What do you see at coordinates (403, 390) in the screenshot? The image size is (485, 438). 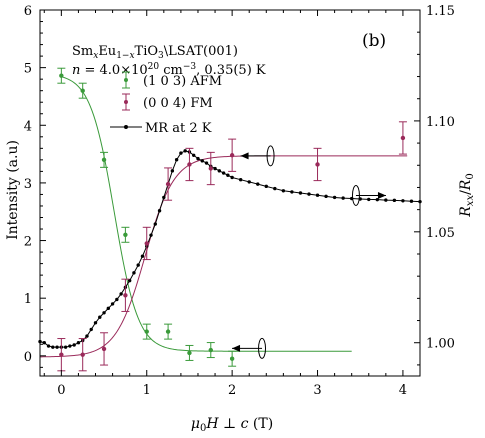 I see `x-tick-label: 4` at bounding box center [403, 390].